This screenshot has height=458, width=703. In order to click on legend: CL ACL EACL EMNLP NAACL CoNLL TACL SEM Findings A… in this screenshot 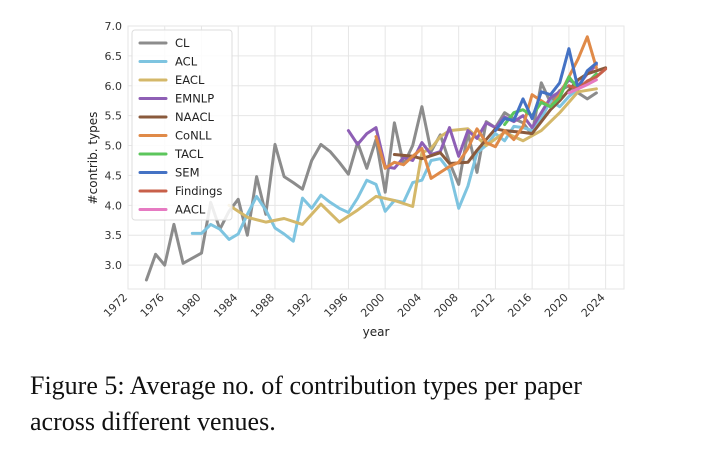, I will do `click(182, 125)`.